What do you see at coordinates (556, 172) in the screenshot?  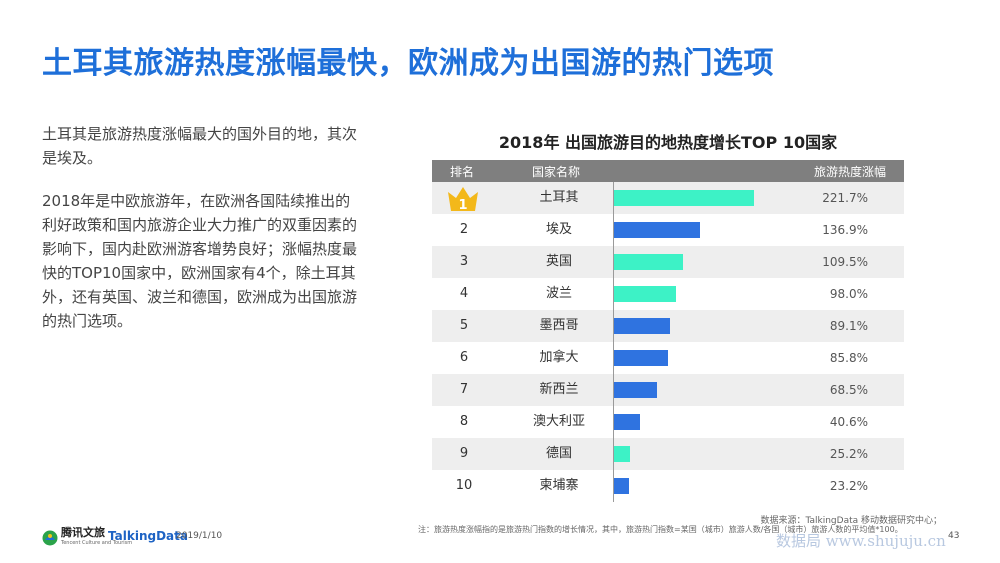 I see `header-country: 国家名称` at bounding box center [556, 172].